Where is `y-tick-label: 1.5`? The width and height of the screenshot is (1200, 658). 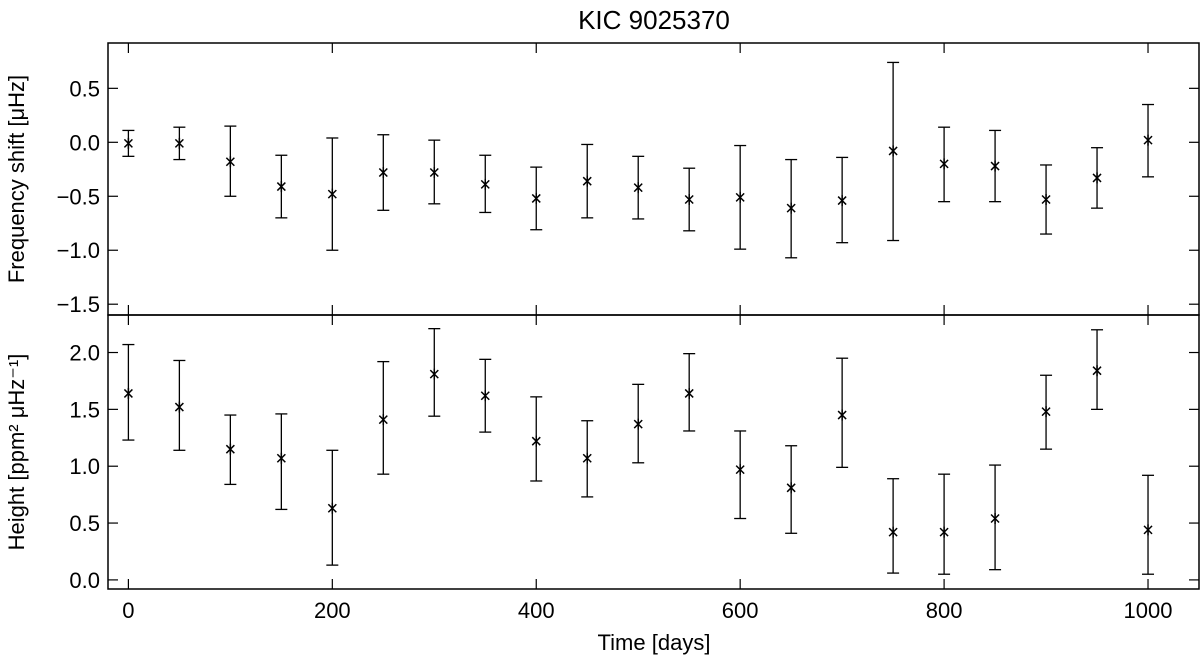
y-tick-label: 1.5 is located at coordinates (84, 409).